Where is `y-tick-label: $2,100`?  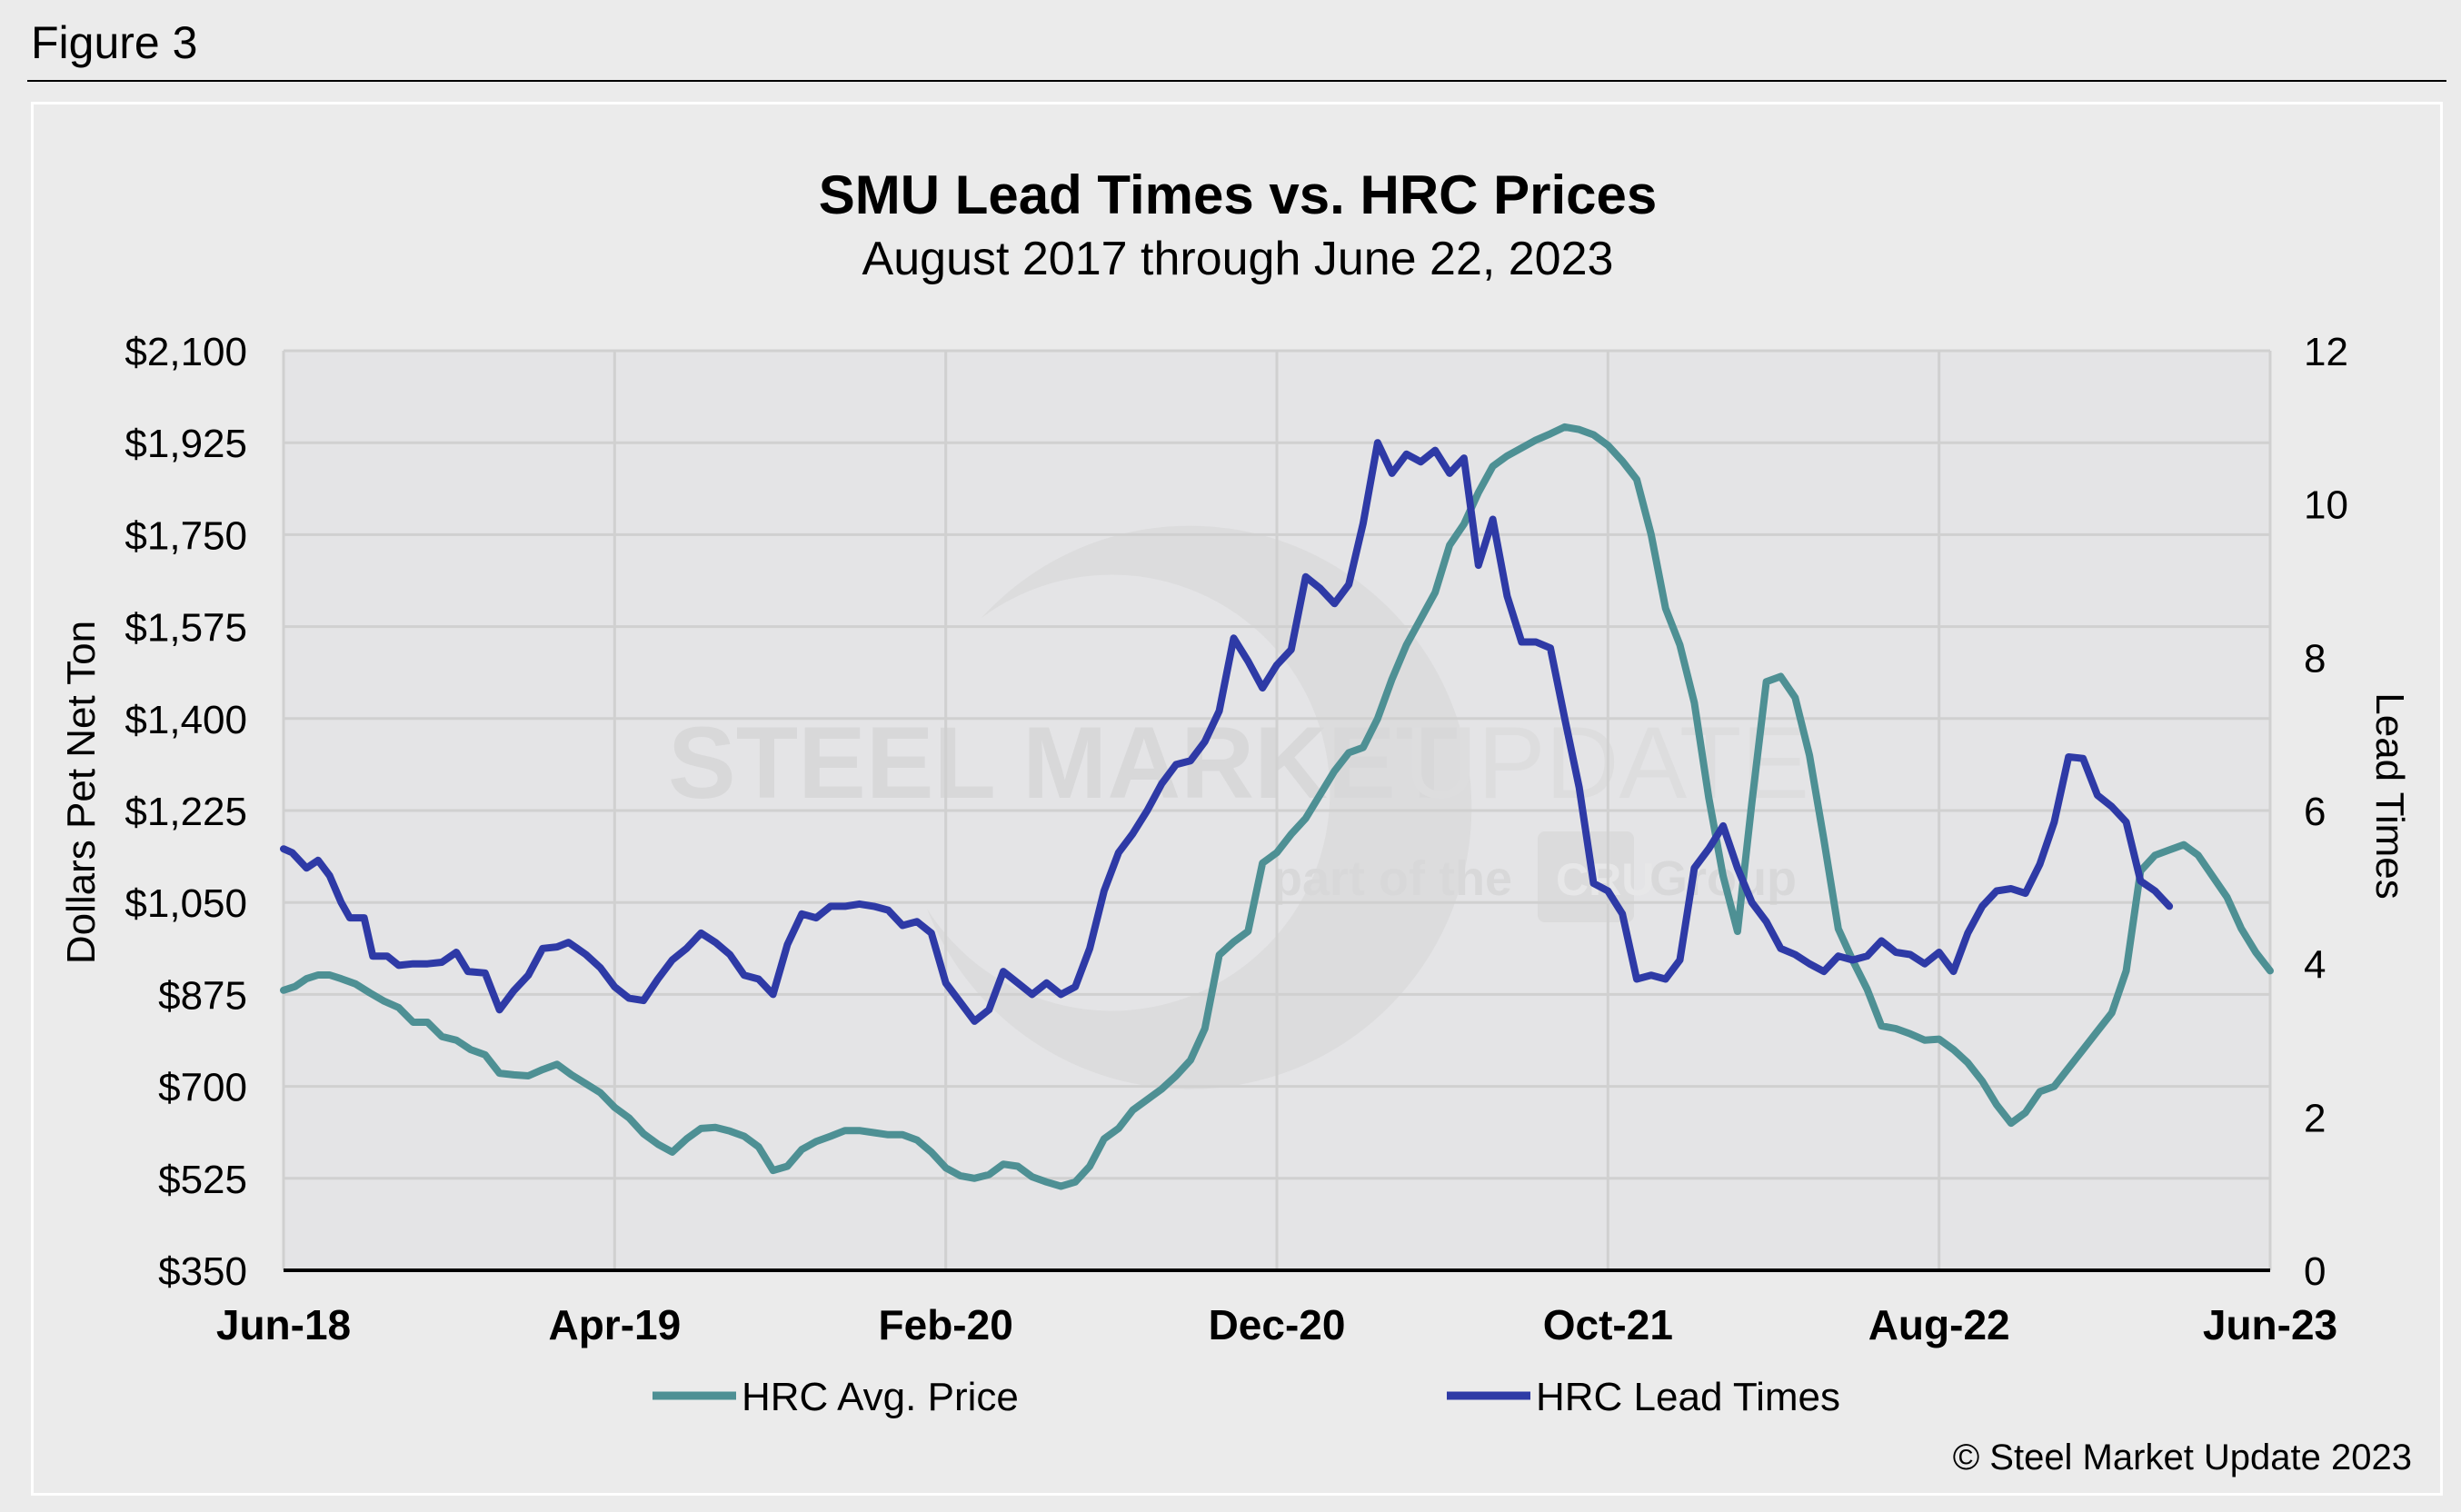 y-tick-label: $2,100 is located at coordinates (186, 352).